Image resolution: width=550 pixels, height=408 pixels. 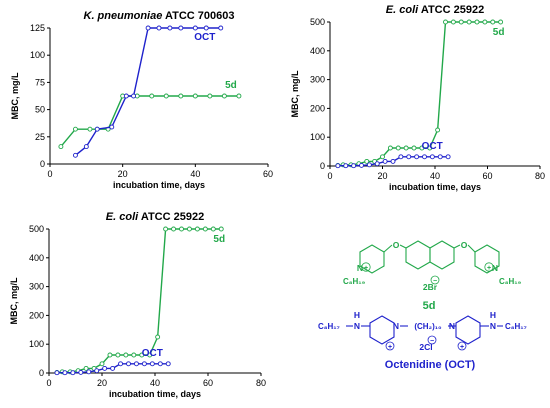 I want to click on x-tick-label: 20, so click(x=102, y=383).